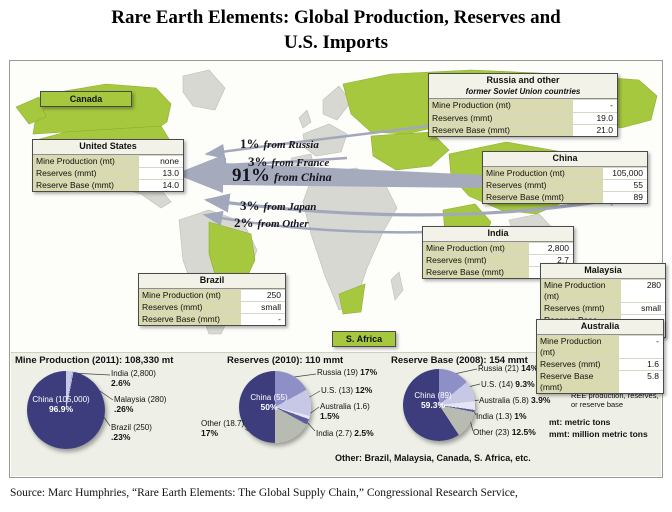 The height and width of the screenshot is (512, 672). I want to click on country-name: China, so click(565, 160).